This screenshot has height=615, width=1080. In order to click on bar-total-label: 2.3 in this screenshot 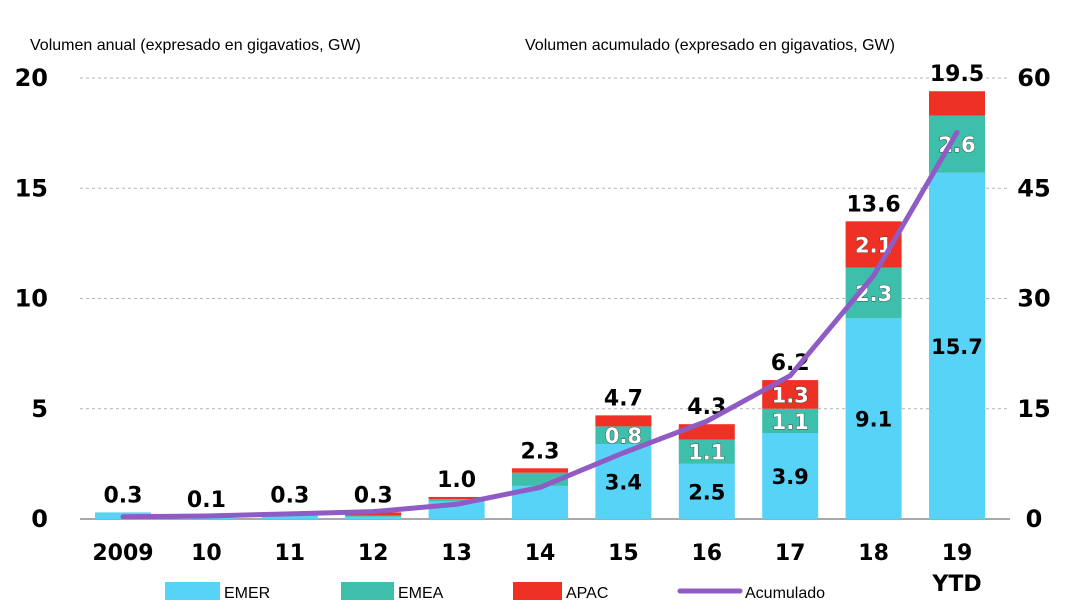, I will do `click(540, 451)`.